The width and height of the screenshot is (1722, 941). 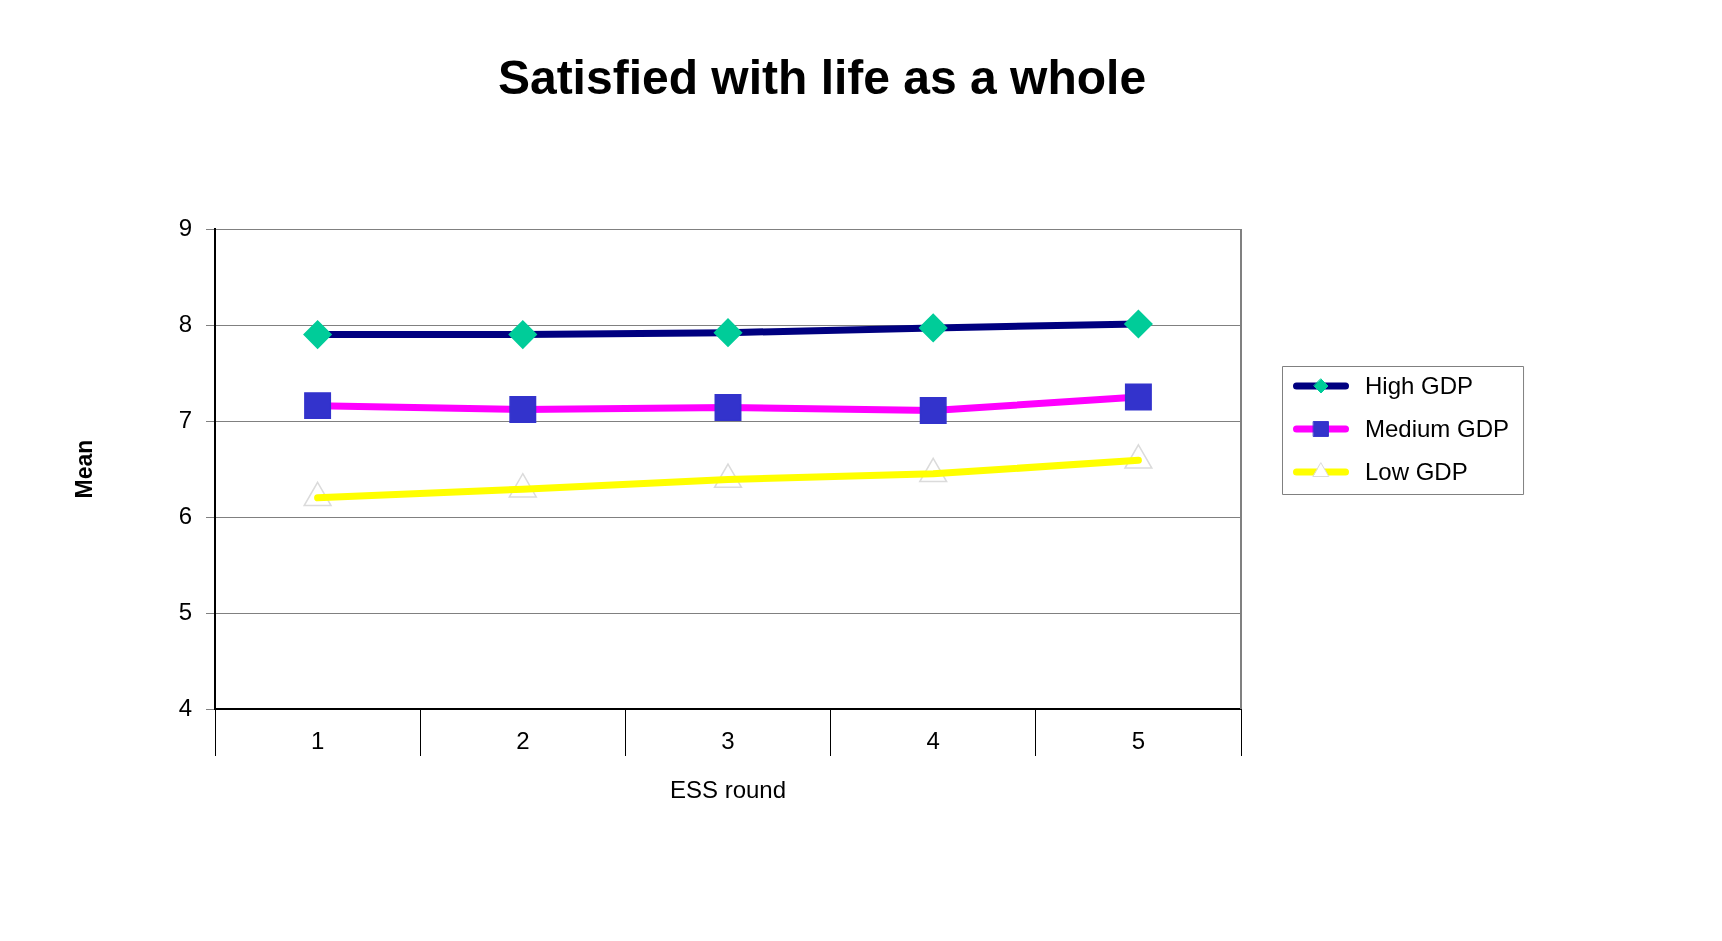 I want to click on legend-label: Medium GDP, so click(x=1437, y=428).